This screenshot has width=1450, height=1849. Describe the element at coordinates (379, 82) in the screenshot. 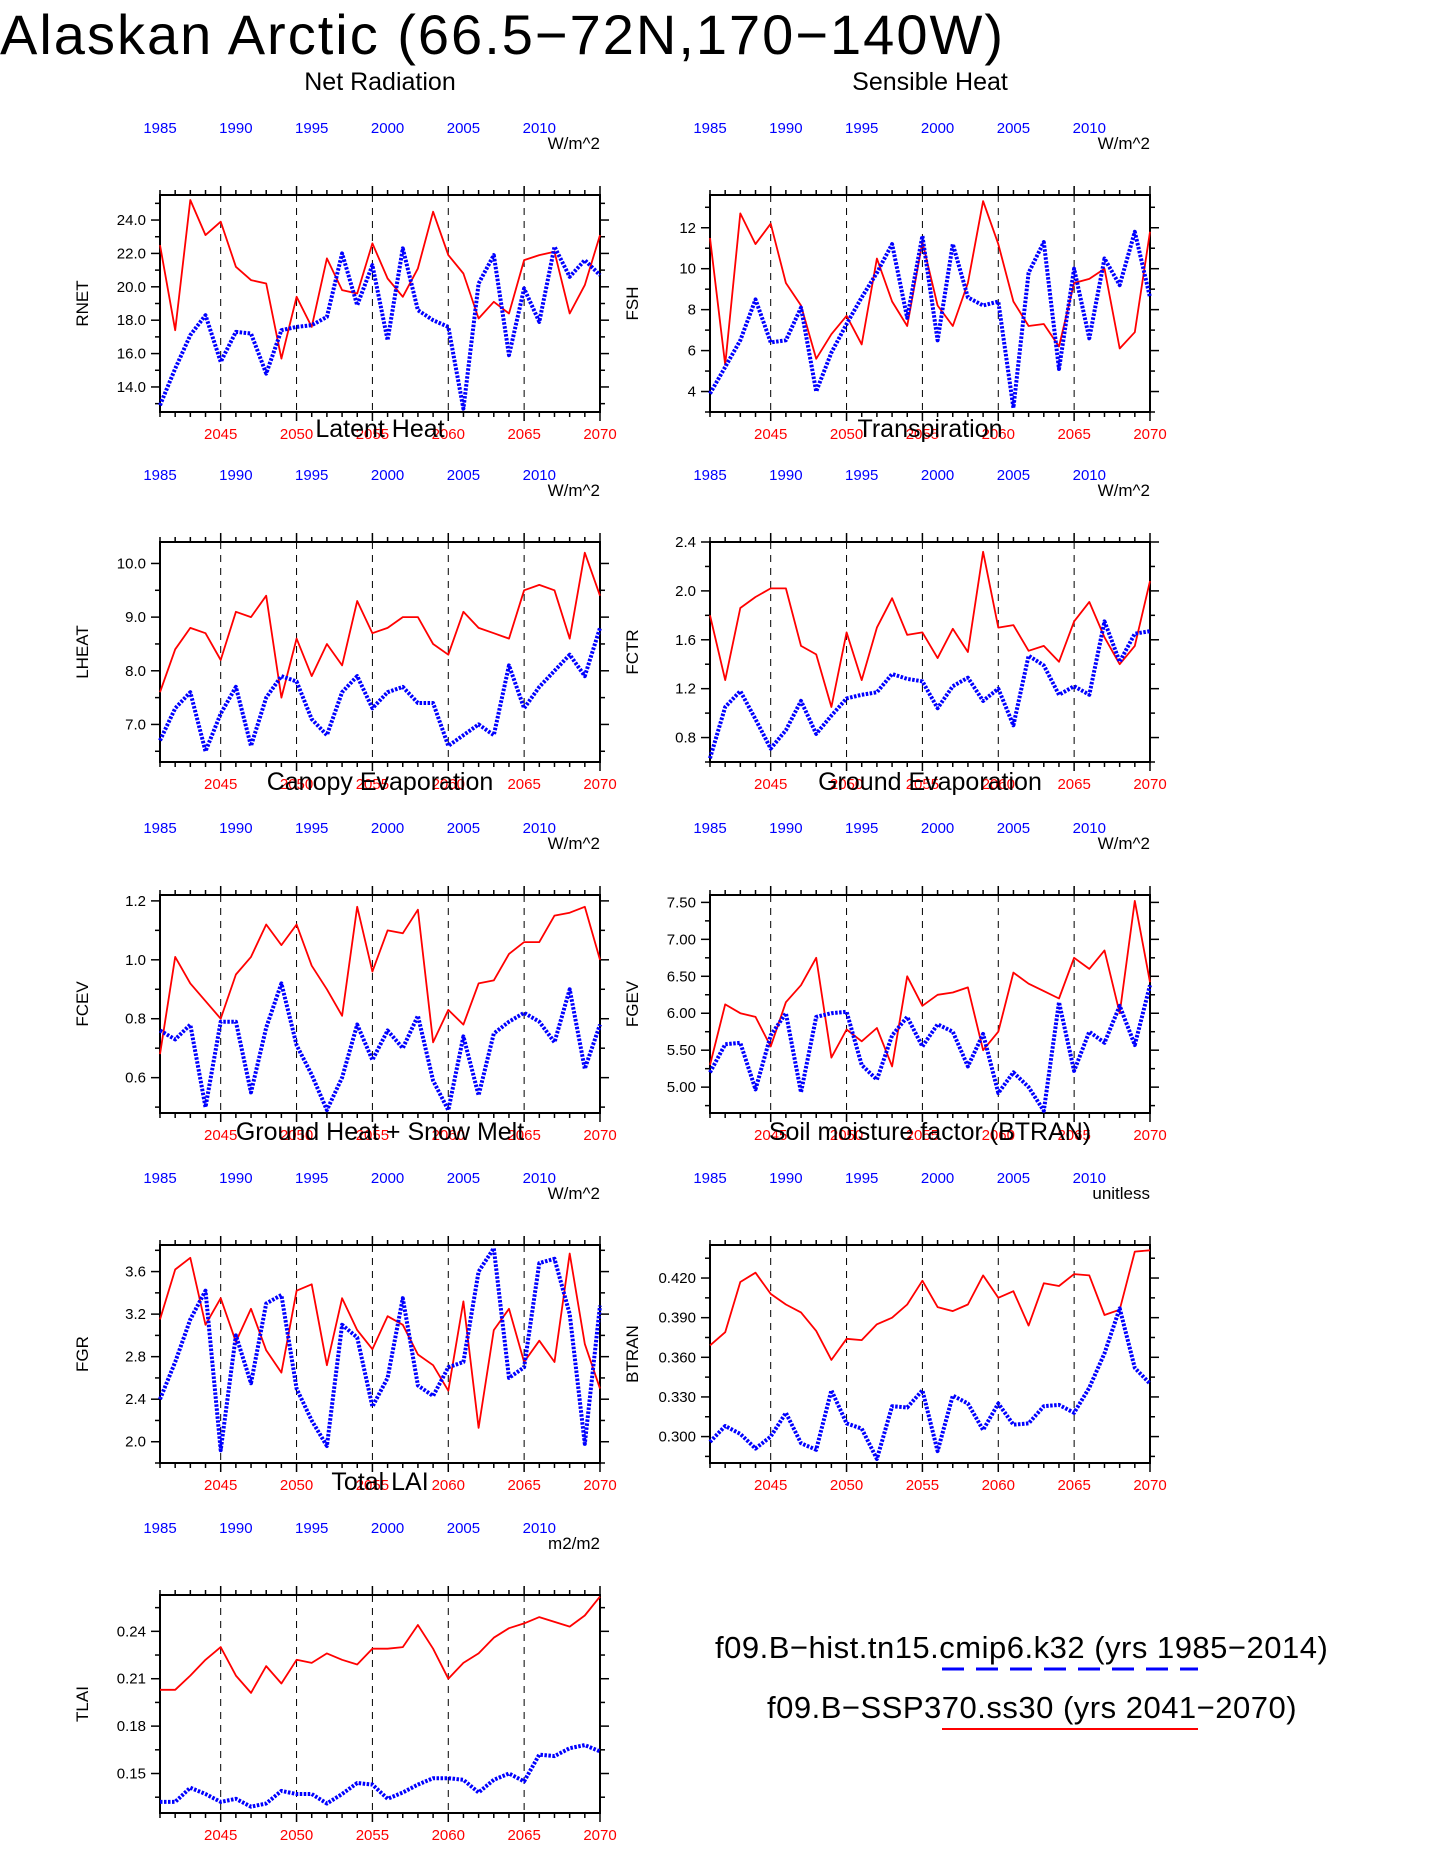

I see `chart-title: Net Radiation` at that location.